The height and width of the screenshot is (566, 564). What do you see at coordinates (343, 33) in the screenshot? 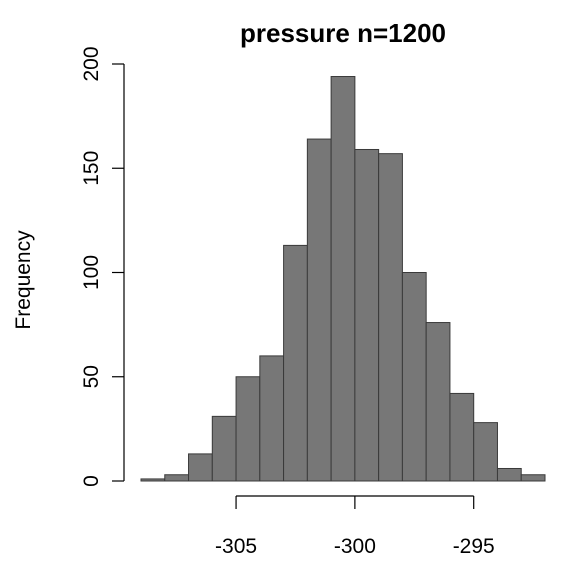
I see `chart-title: pressure n=1200` at bounding box center [343, 33].